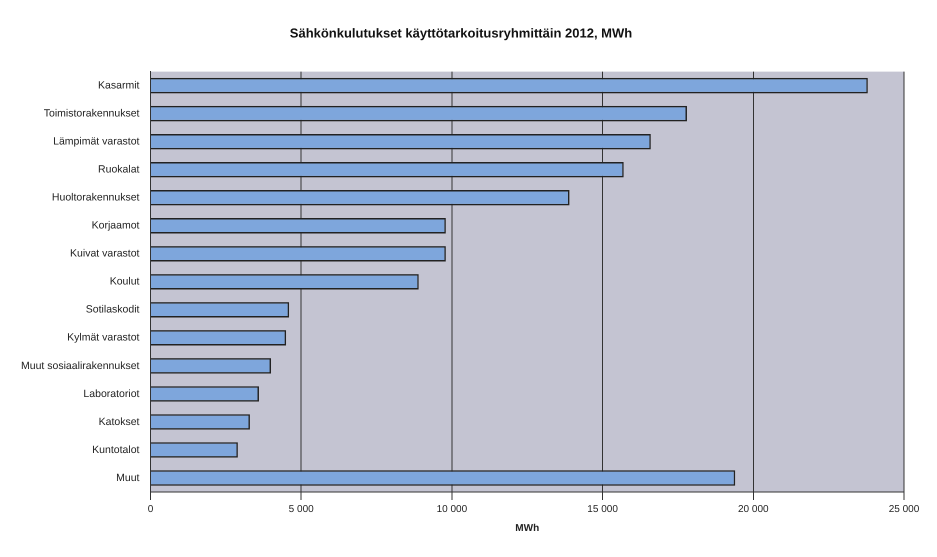  I want to click on y-tick-label: Kuntotalot, so click(116, 450).